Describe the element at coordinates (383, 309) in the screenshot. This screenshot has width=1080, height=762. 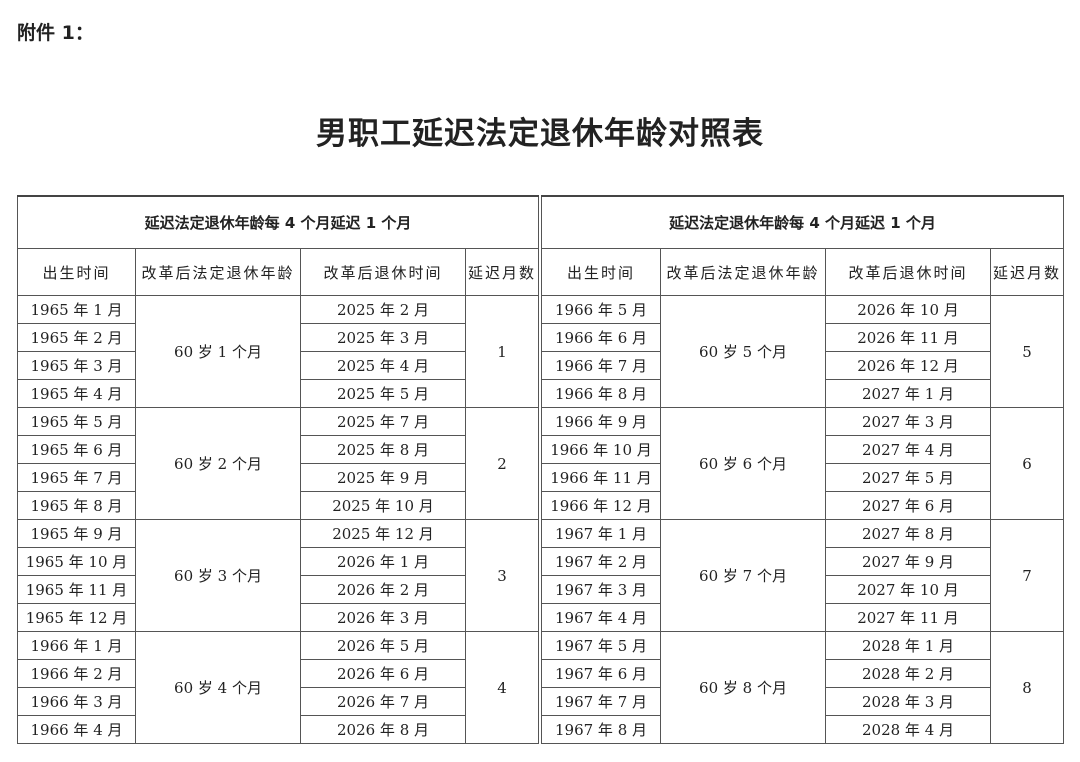
I see `retirement-time-cell: 2025 年 2 月` at that location.